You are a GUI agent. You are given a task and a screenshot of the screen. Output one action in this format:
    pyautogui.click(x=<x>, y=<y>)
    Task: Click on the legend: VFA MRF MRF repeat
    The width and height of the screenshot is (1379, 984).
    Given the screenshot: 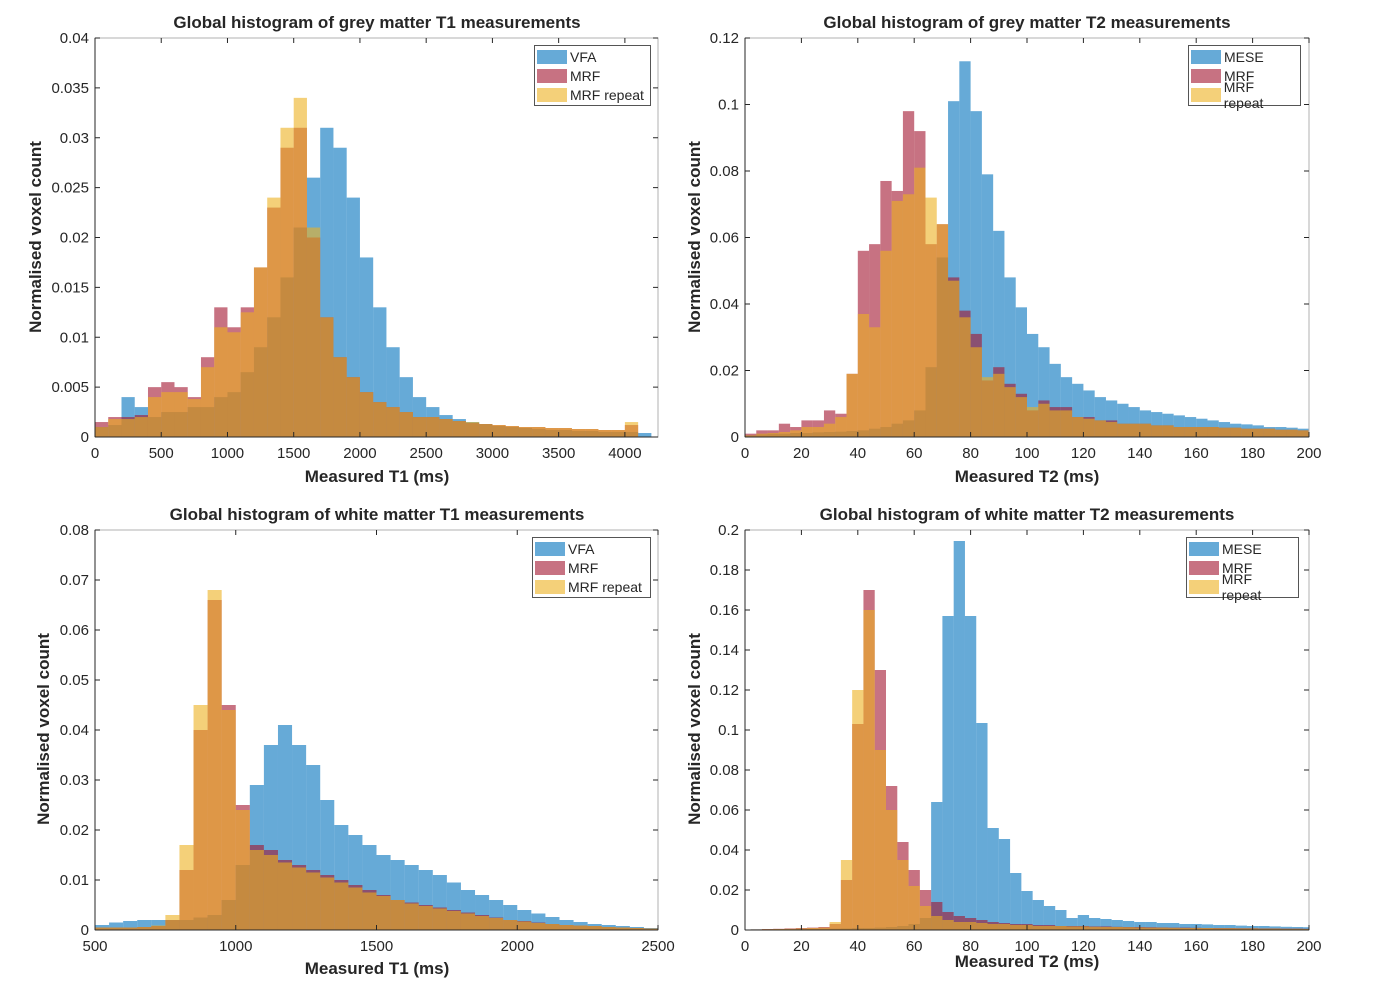 What is the action you would take?
    pyautogui.click(x=592, y=75)
    